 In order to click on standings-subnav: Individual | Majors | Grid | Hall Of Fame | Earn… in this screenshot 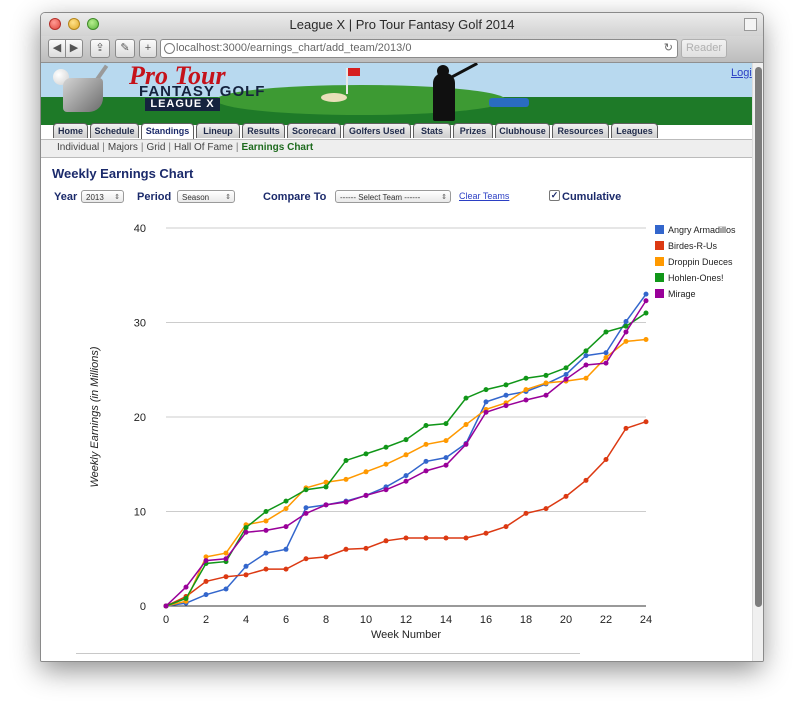, I will do `click(185, 147)`.